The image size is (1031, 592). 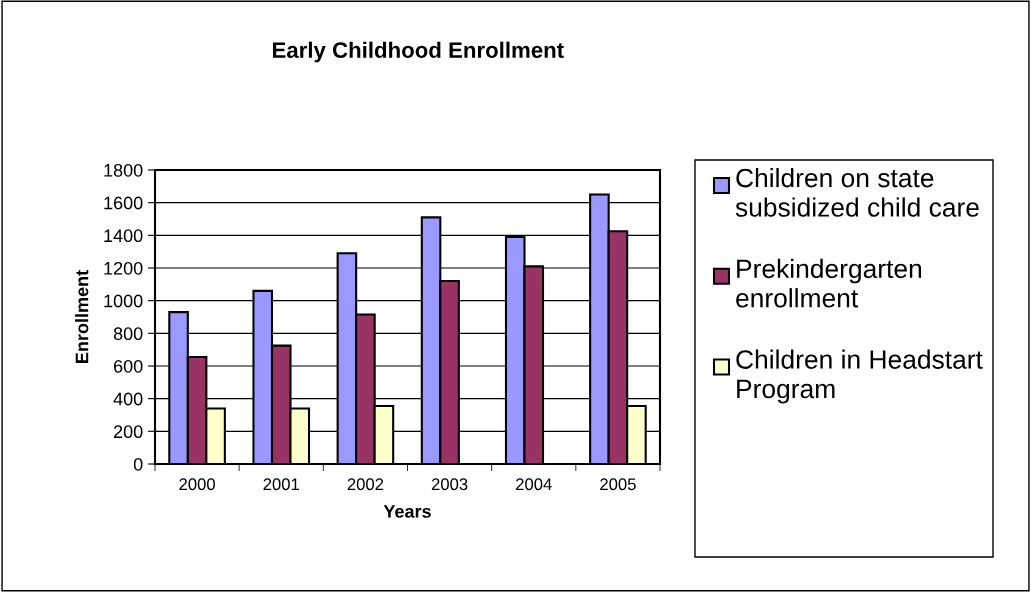 What do you see at coordinates (123, 170) in the screenshot?
I see `y-tick-label: 1800` at bounding box center [123, 170].